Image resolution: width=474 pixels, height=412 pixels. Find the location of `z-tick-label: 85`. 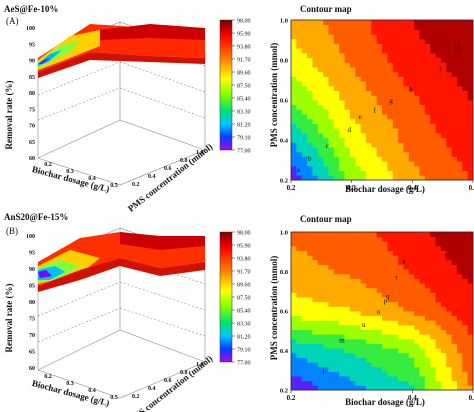

z-tick-label: 85 is located at coordinates (32, 287).